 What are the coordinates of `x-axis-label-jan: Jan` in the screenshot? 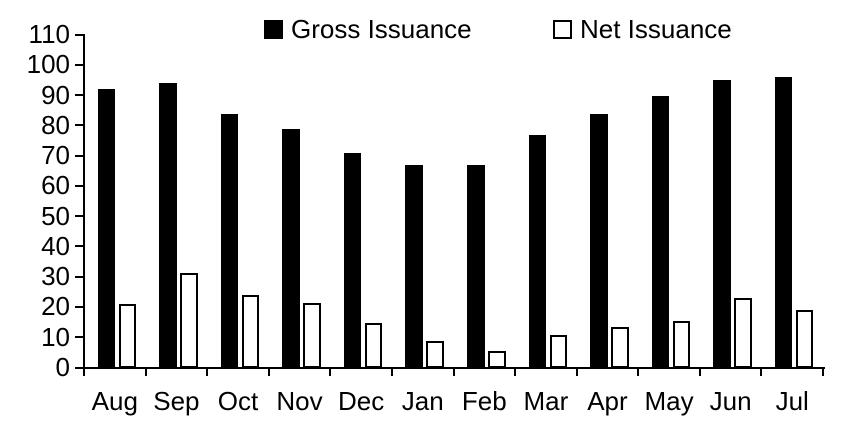 It's located at (422, 401).